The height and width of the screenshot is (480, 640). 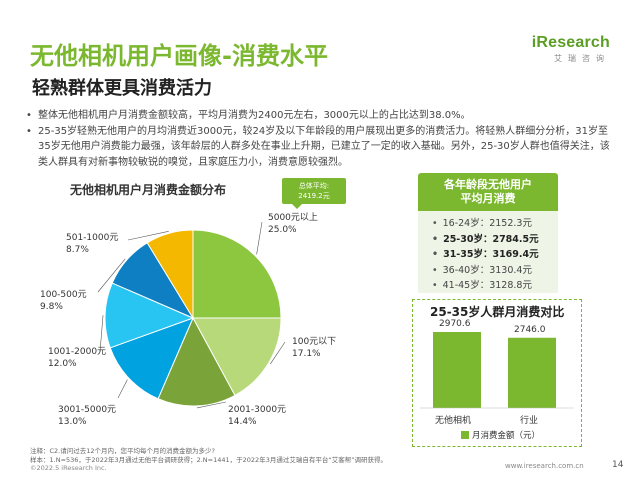 What do you see at coordinates (497, 373) in the screenshot?
I see `comparison-box` at bounding box center [497, 373].